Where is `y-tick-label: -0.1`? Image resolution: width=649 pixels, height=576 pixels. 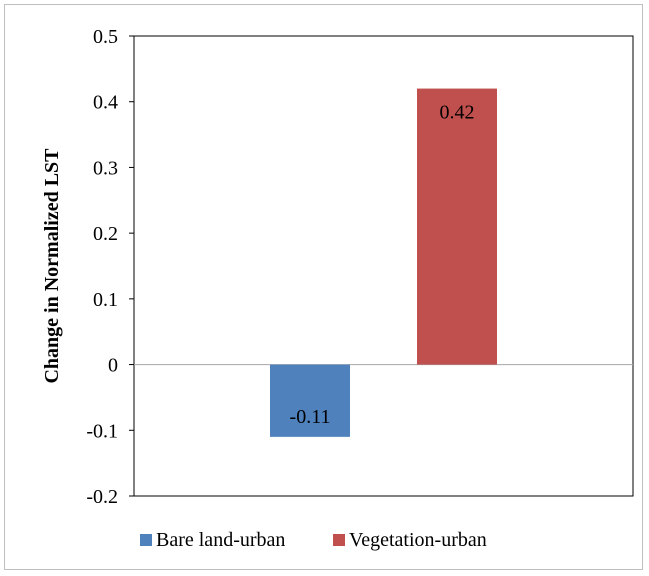 y-tick-label: -0.1 is located at coordinates (102, 431).